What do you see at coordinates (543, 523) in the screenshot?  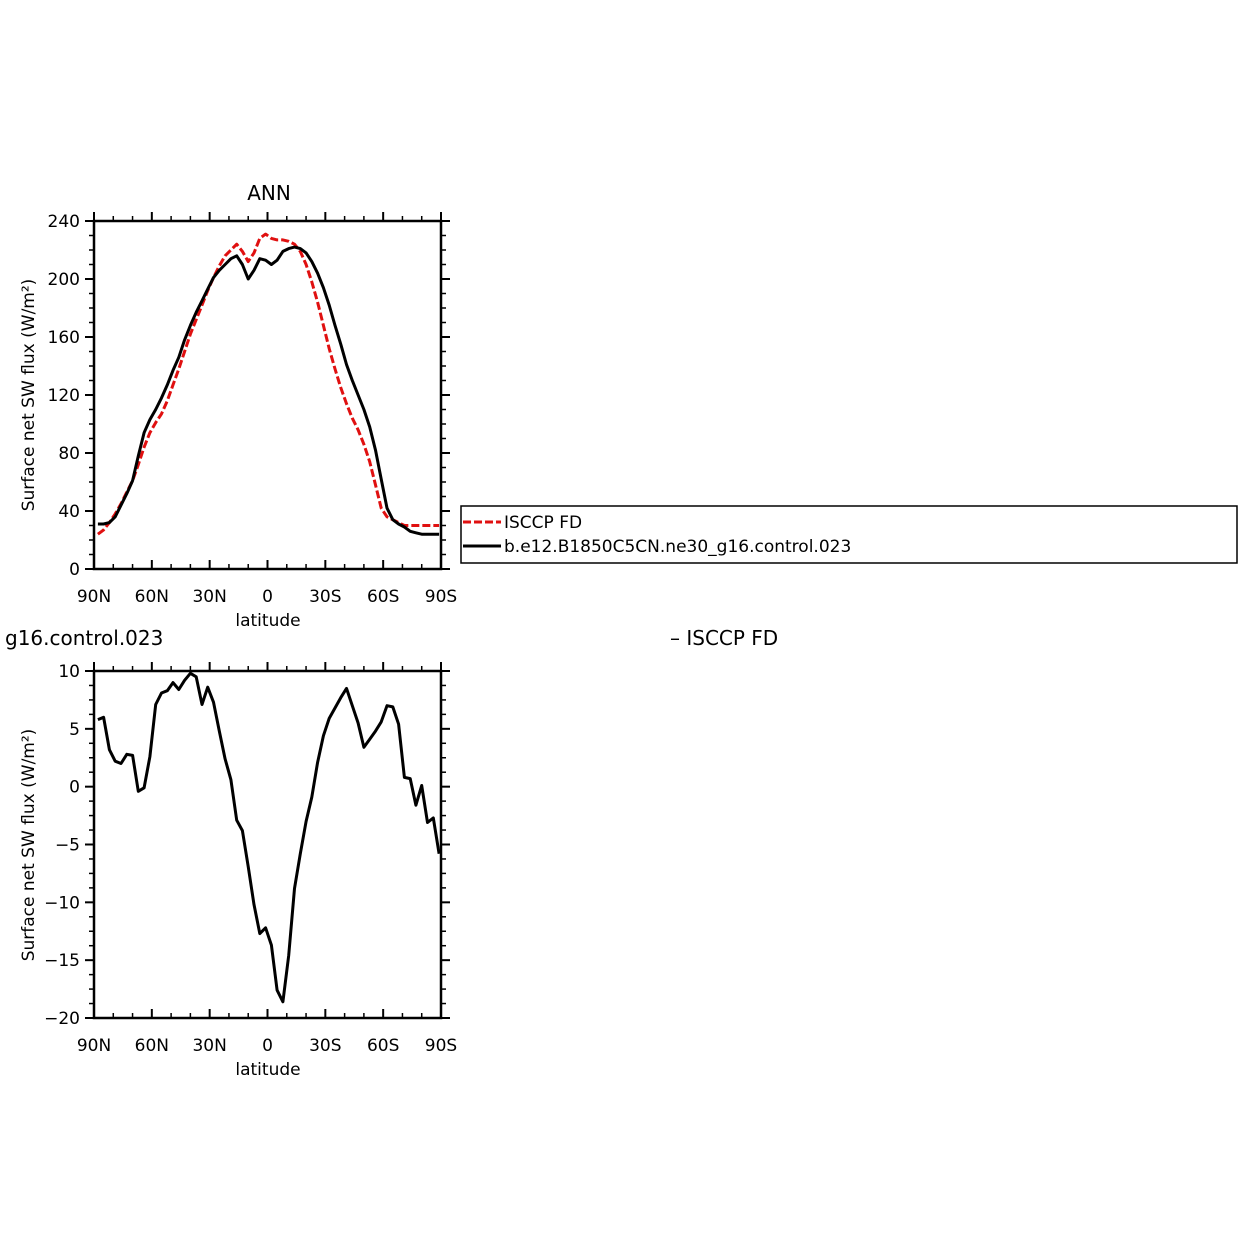 I see `legend-label-obs: ISCCP FD` at bounding box center [543, 523].